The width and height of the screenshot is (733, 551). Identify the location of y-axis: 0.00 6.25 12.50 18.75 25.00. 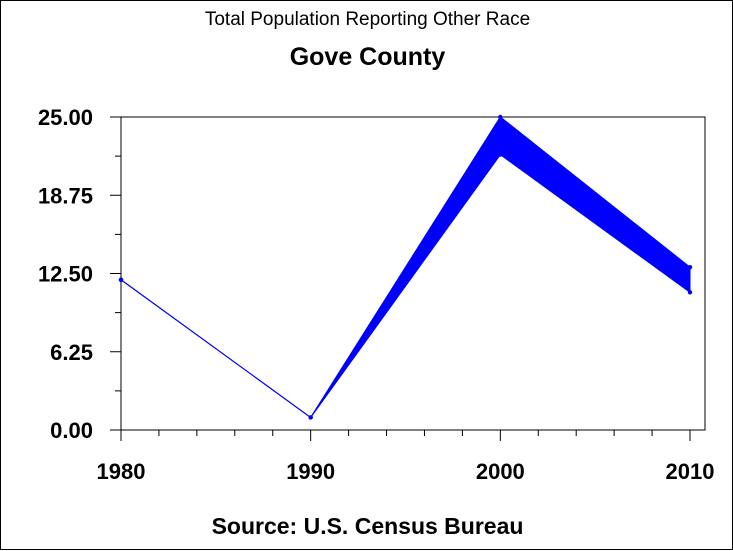
(79, 274).